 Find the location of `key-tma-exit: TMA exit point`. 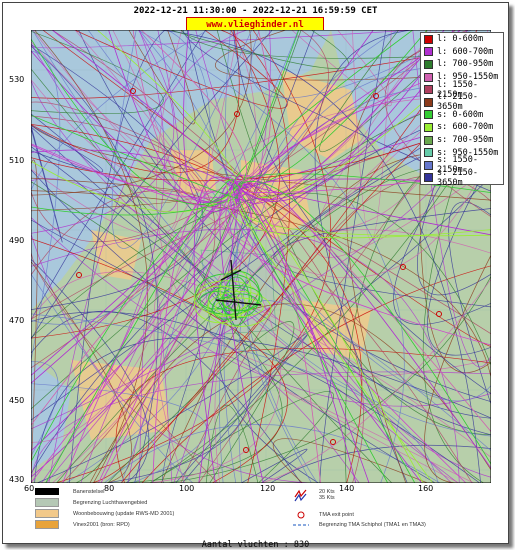

key-tma-exit: TMA exit point is located at coordinates (323, 515).